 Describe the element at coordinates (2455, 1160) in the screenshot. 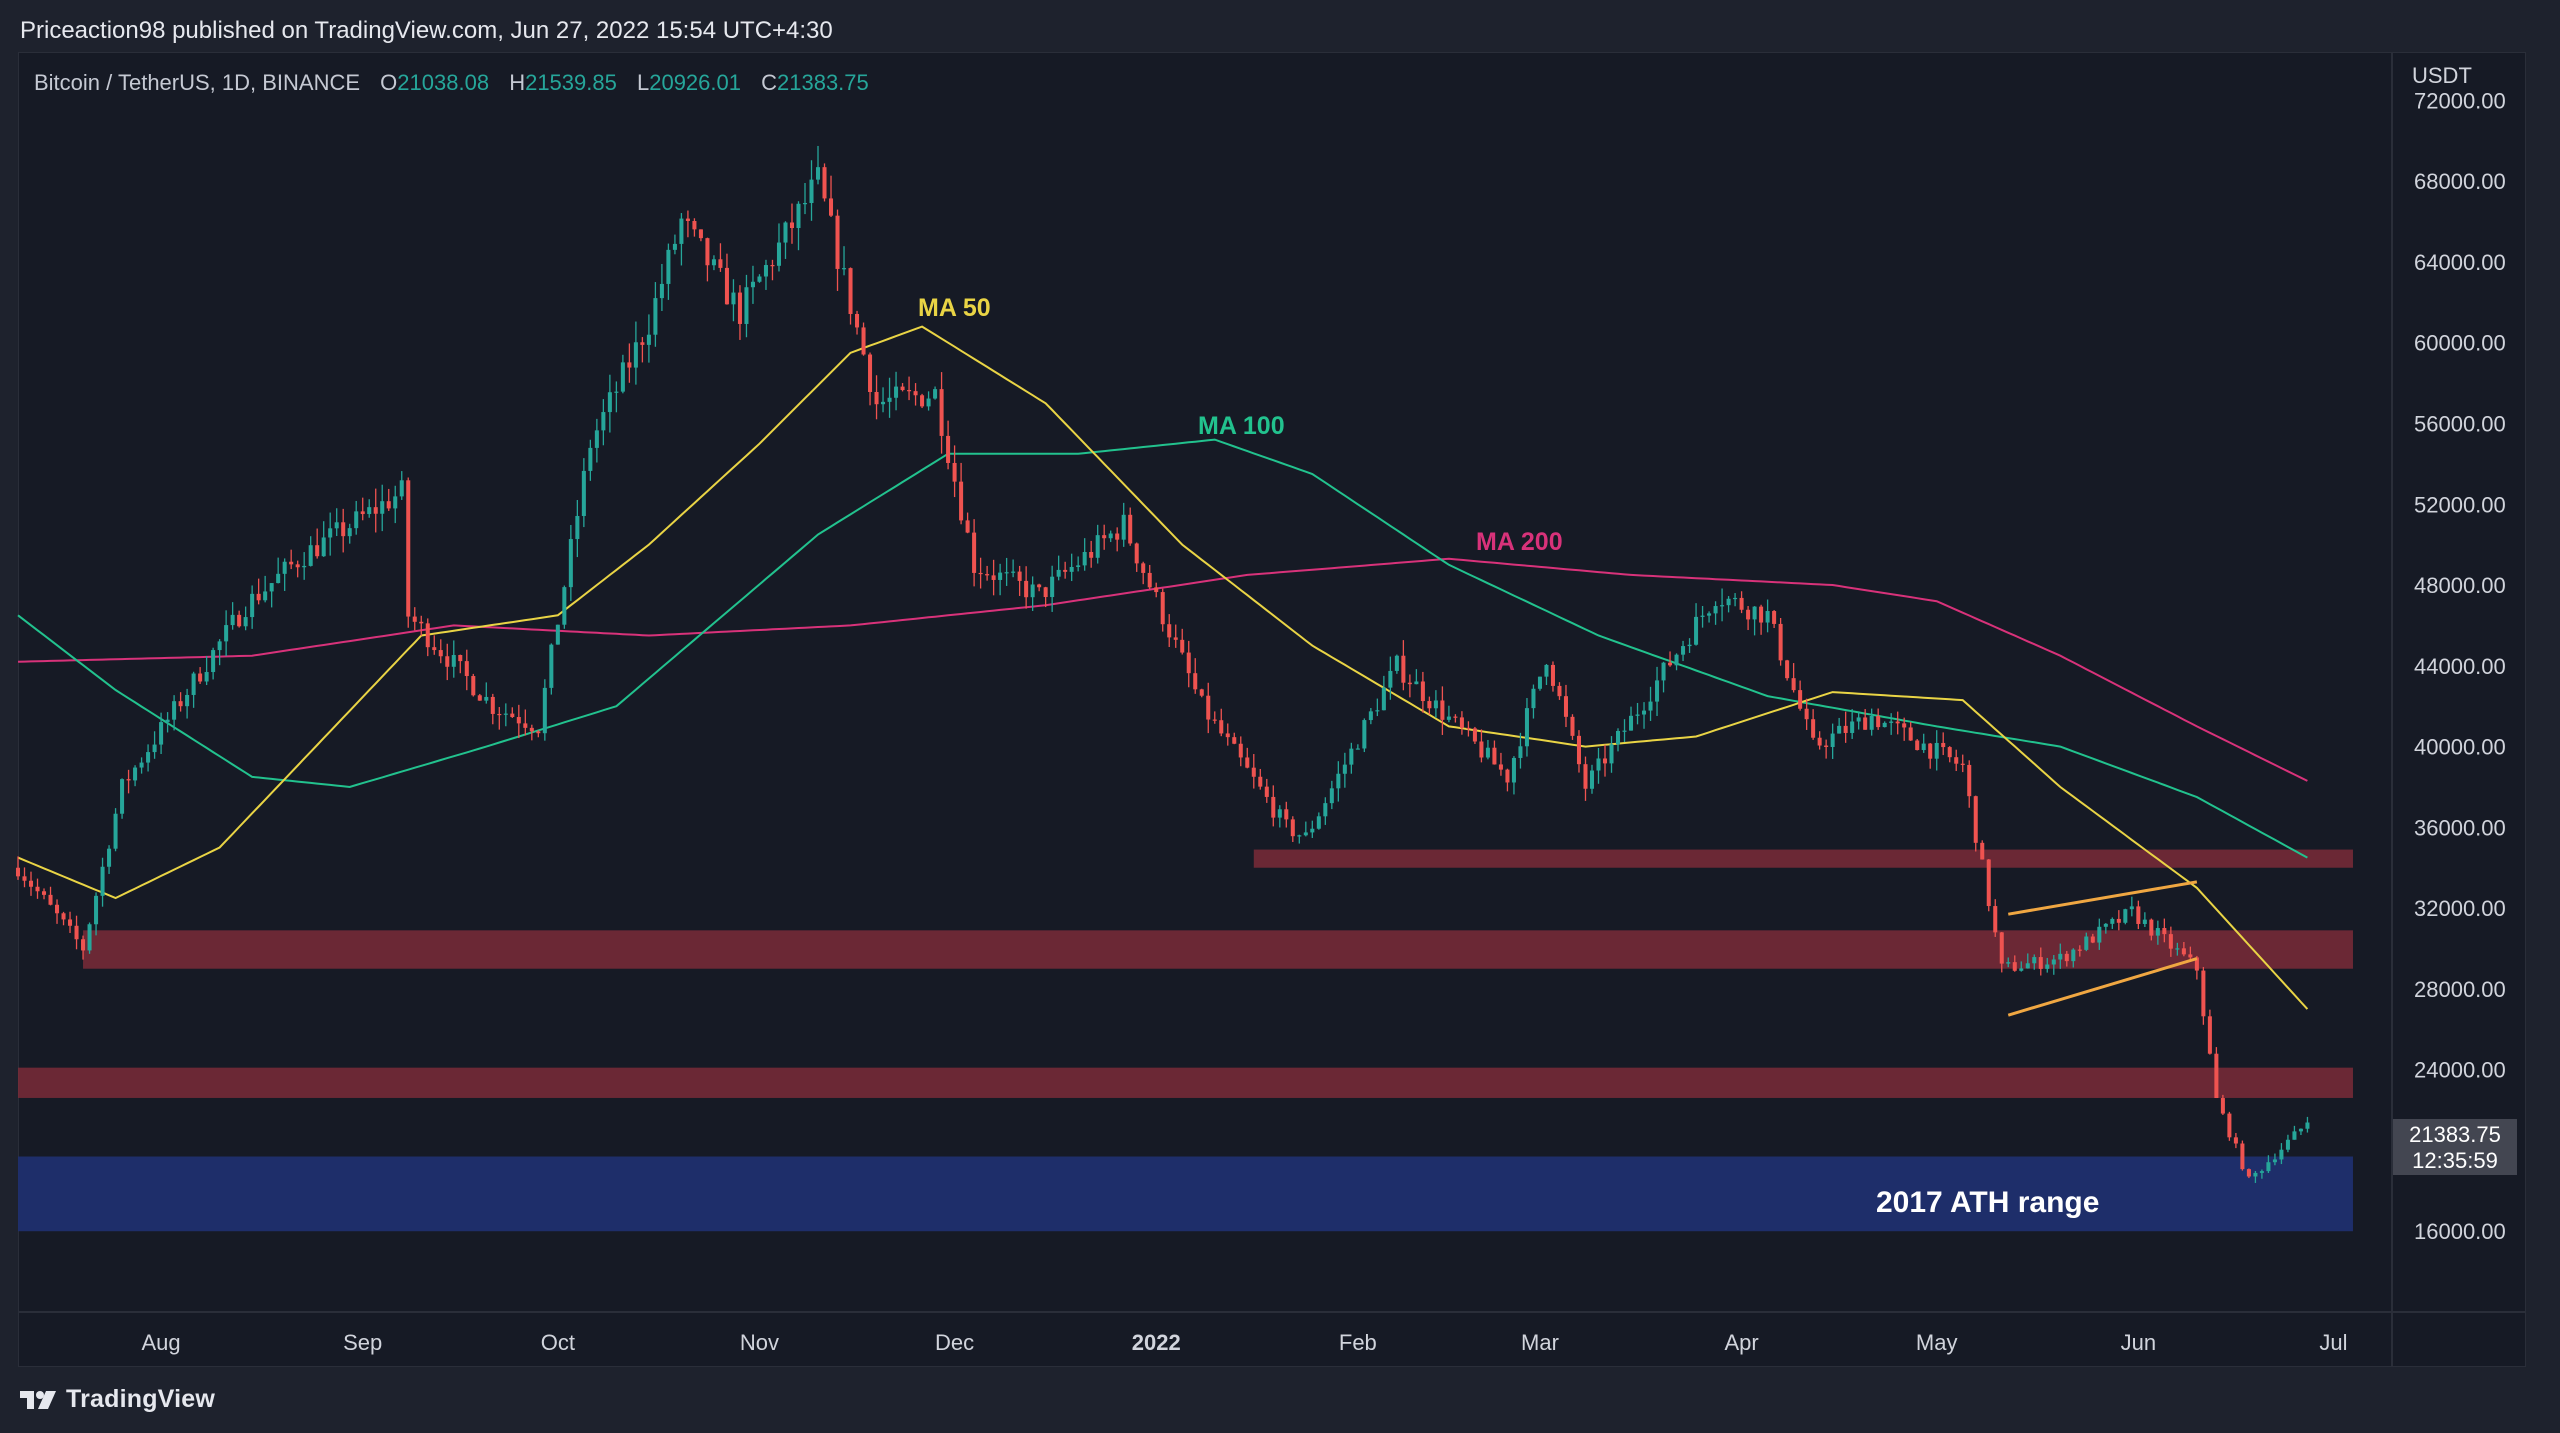

I see `bar-countdown: 12:35:59` at that location.